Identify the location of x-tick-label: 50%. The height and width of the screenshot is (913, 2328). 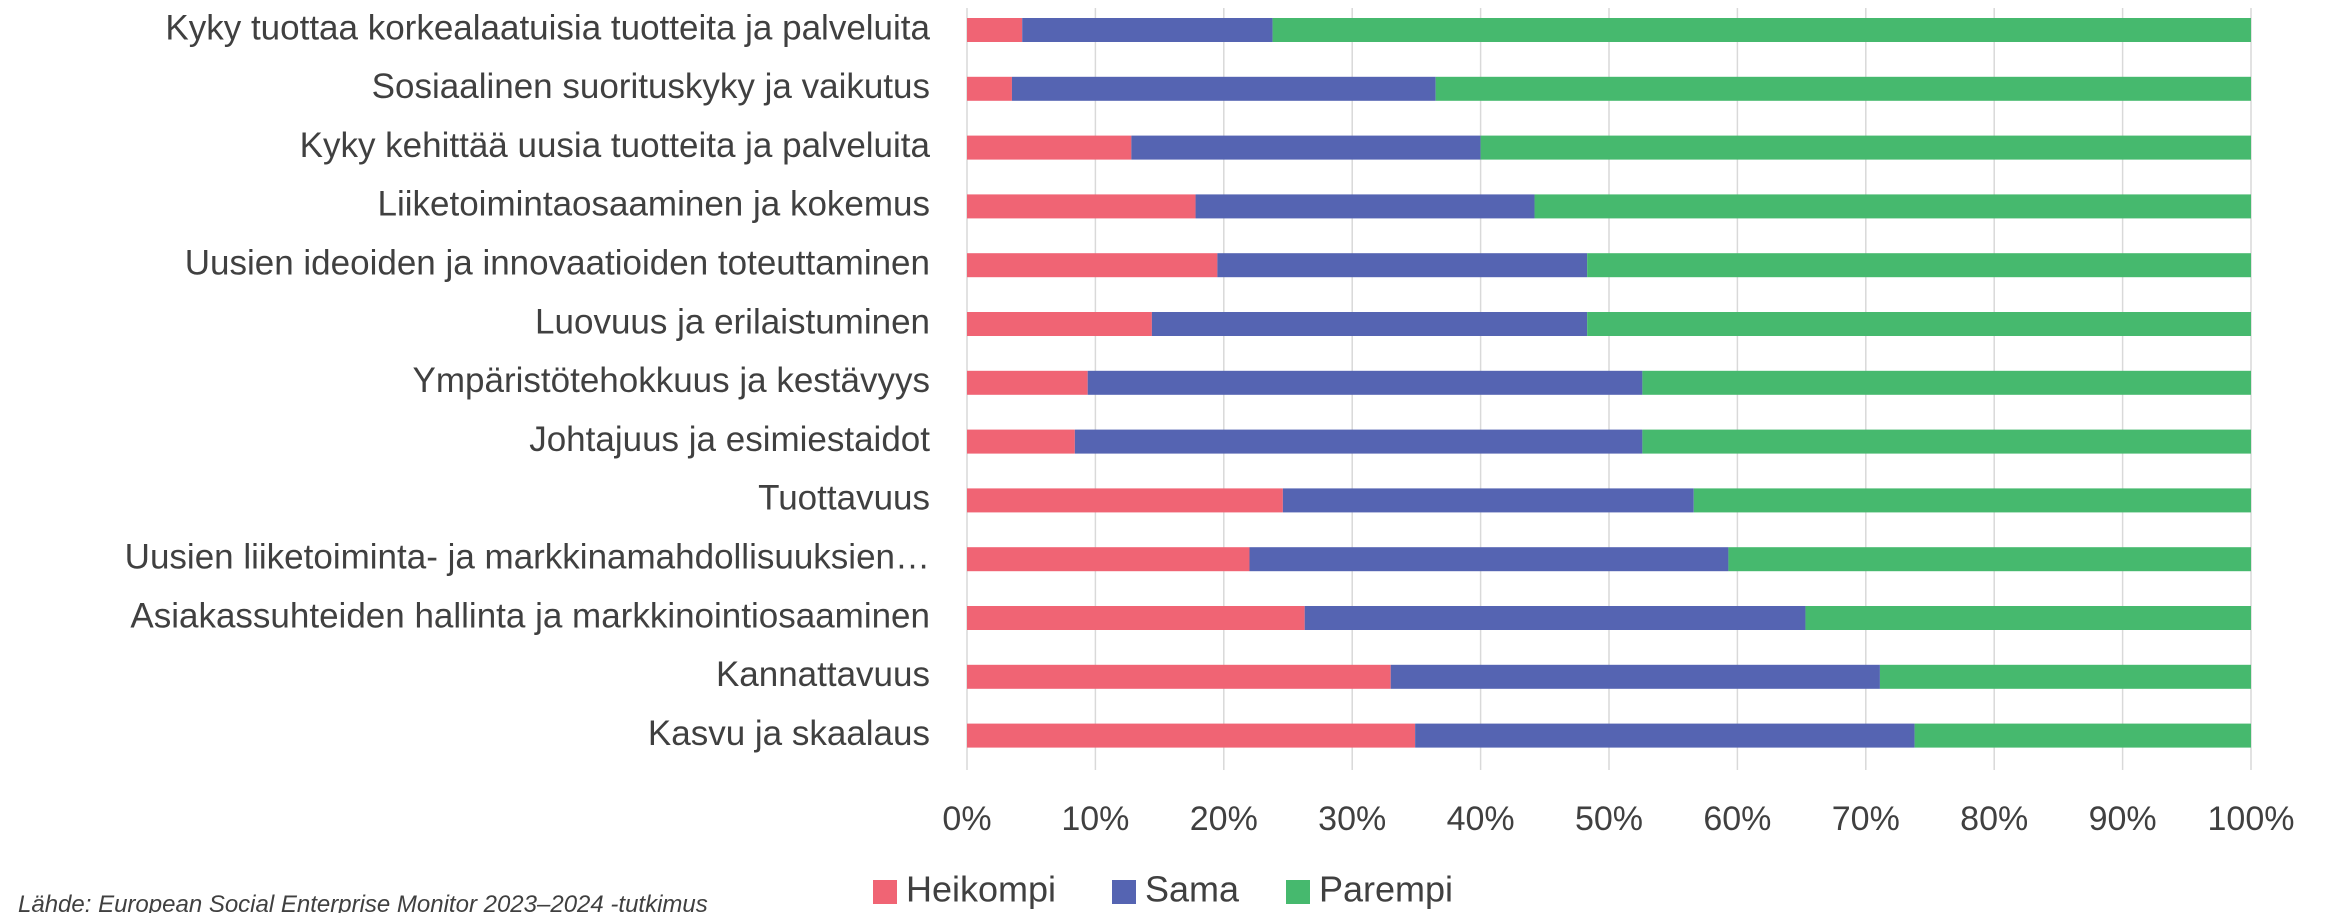
(1609, 819).